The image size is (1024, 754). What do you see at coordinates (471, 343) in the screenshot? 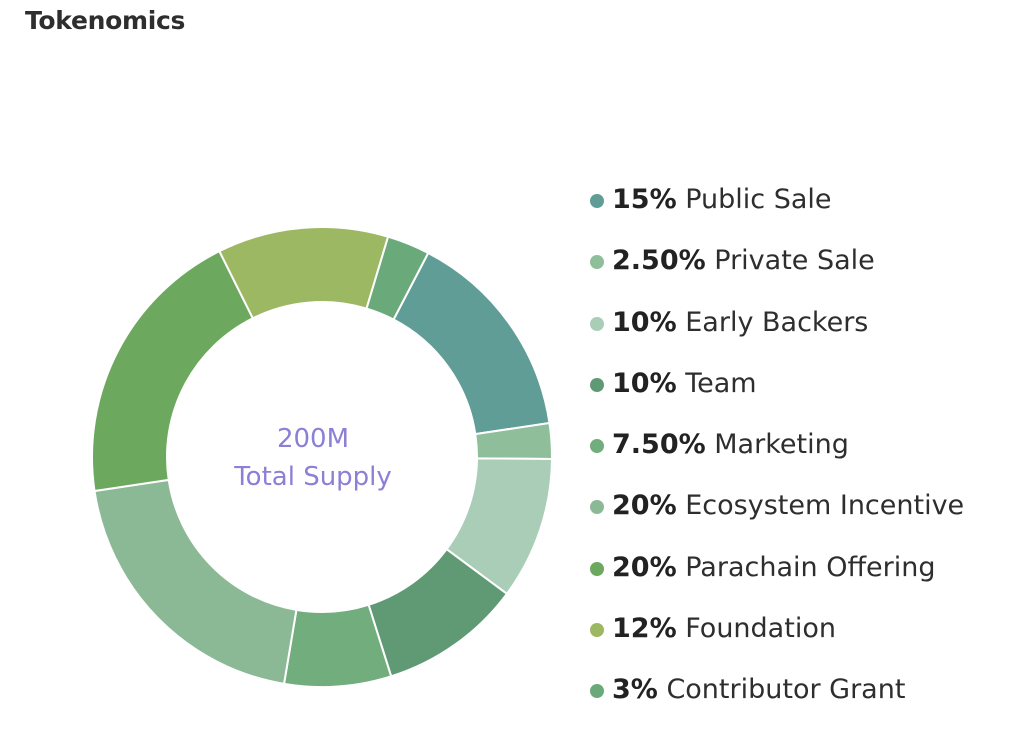
I see `donut-slice-public-sale` at bounding box center [471, 343].